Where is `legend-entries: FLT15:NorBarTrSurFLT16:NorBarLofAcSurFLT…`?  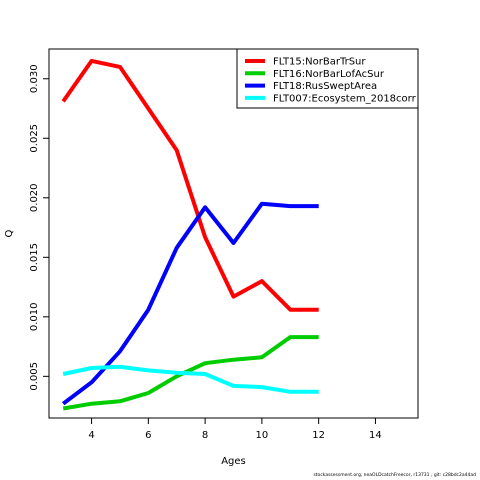
legend-entries: FLT15:NorBarTrSurFLT16:NorBarLofAcSurFLT… is located at coordinates (331, 80).